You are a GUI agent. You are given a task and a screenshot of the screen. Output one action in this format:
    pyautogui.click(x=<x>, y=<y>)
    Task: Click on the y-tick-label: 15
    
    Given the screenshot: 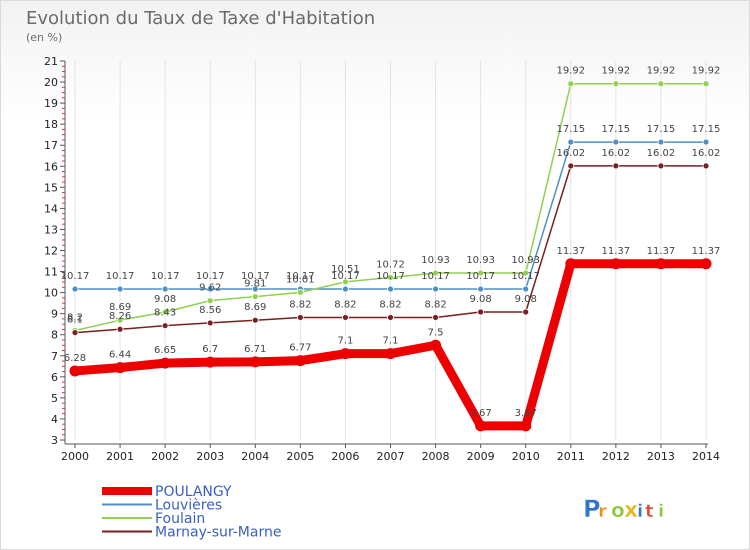 What is the action you would take?
    pyautogui.click(x=51, y=187)
    